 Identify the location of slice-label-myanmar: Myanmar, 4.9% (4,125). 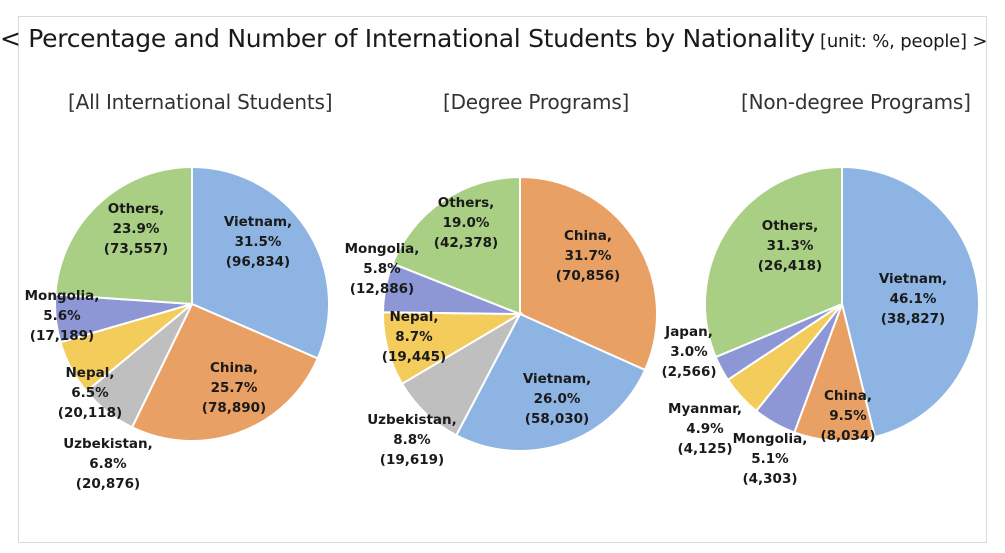
(705, 429).